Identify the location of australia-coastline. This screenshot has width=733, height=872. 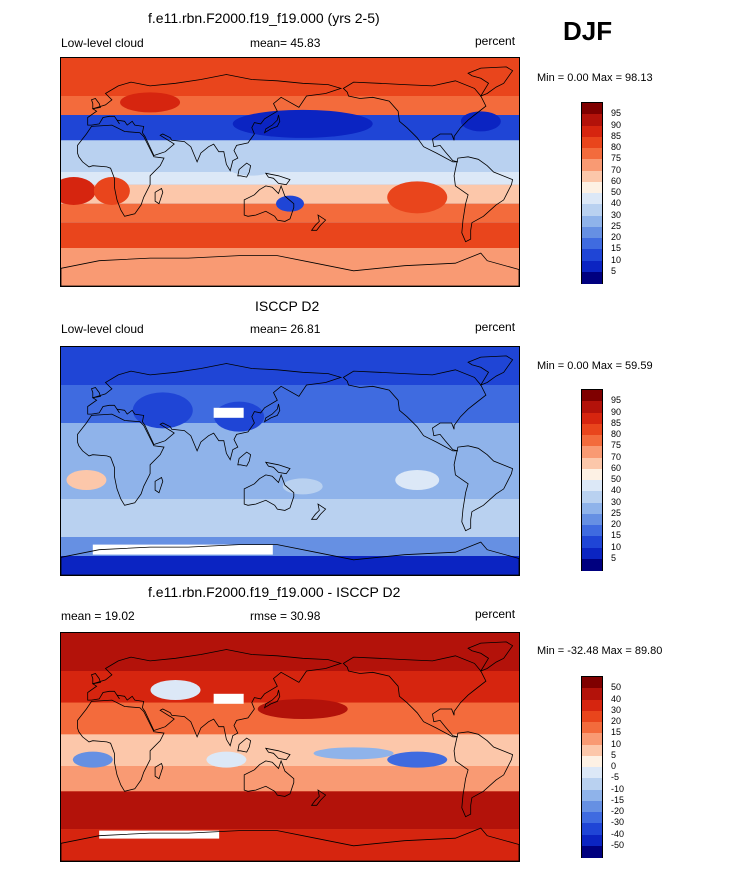
(269, 492).